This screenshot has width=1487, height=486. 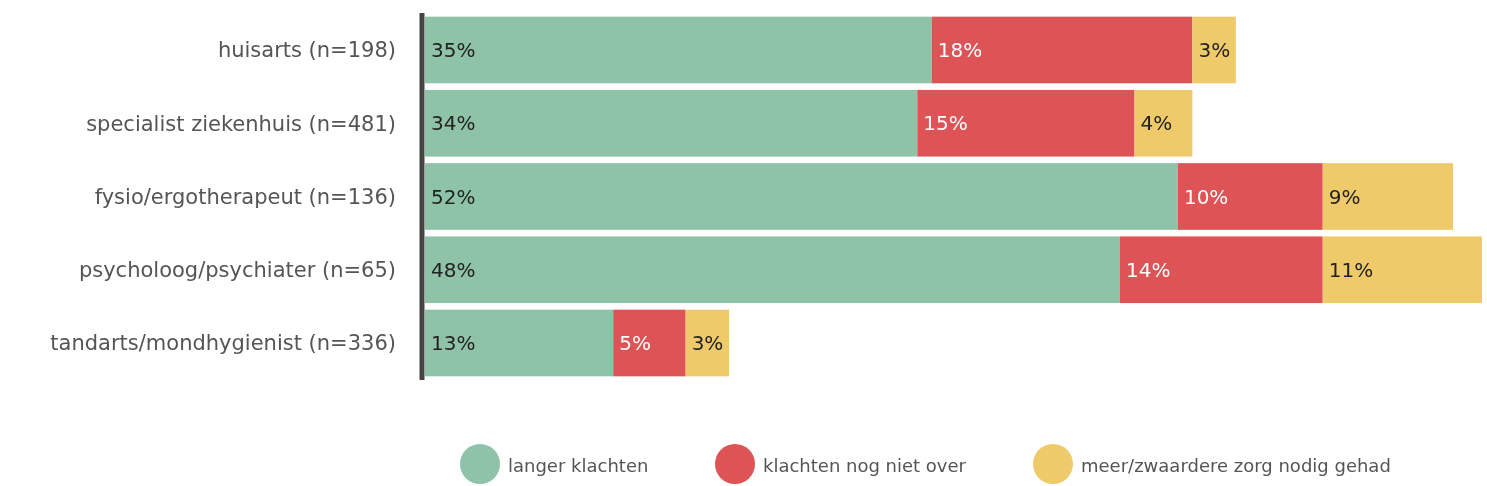 I want to click on data-label: 13%, so click(x=453, y=343).